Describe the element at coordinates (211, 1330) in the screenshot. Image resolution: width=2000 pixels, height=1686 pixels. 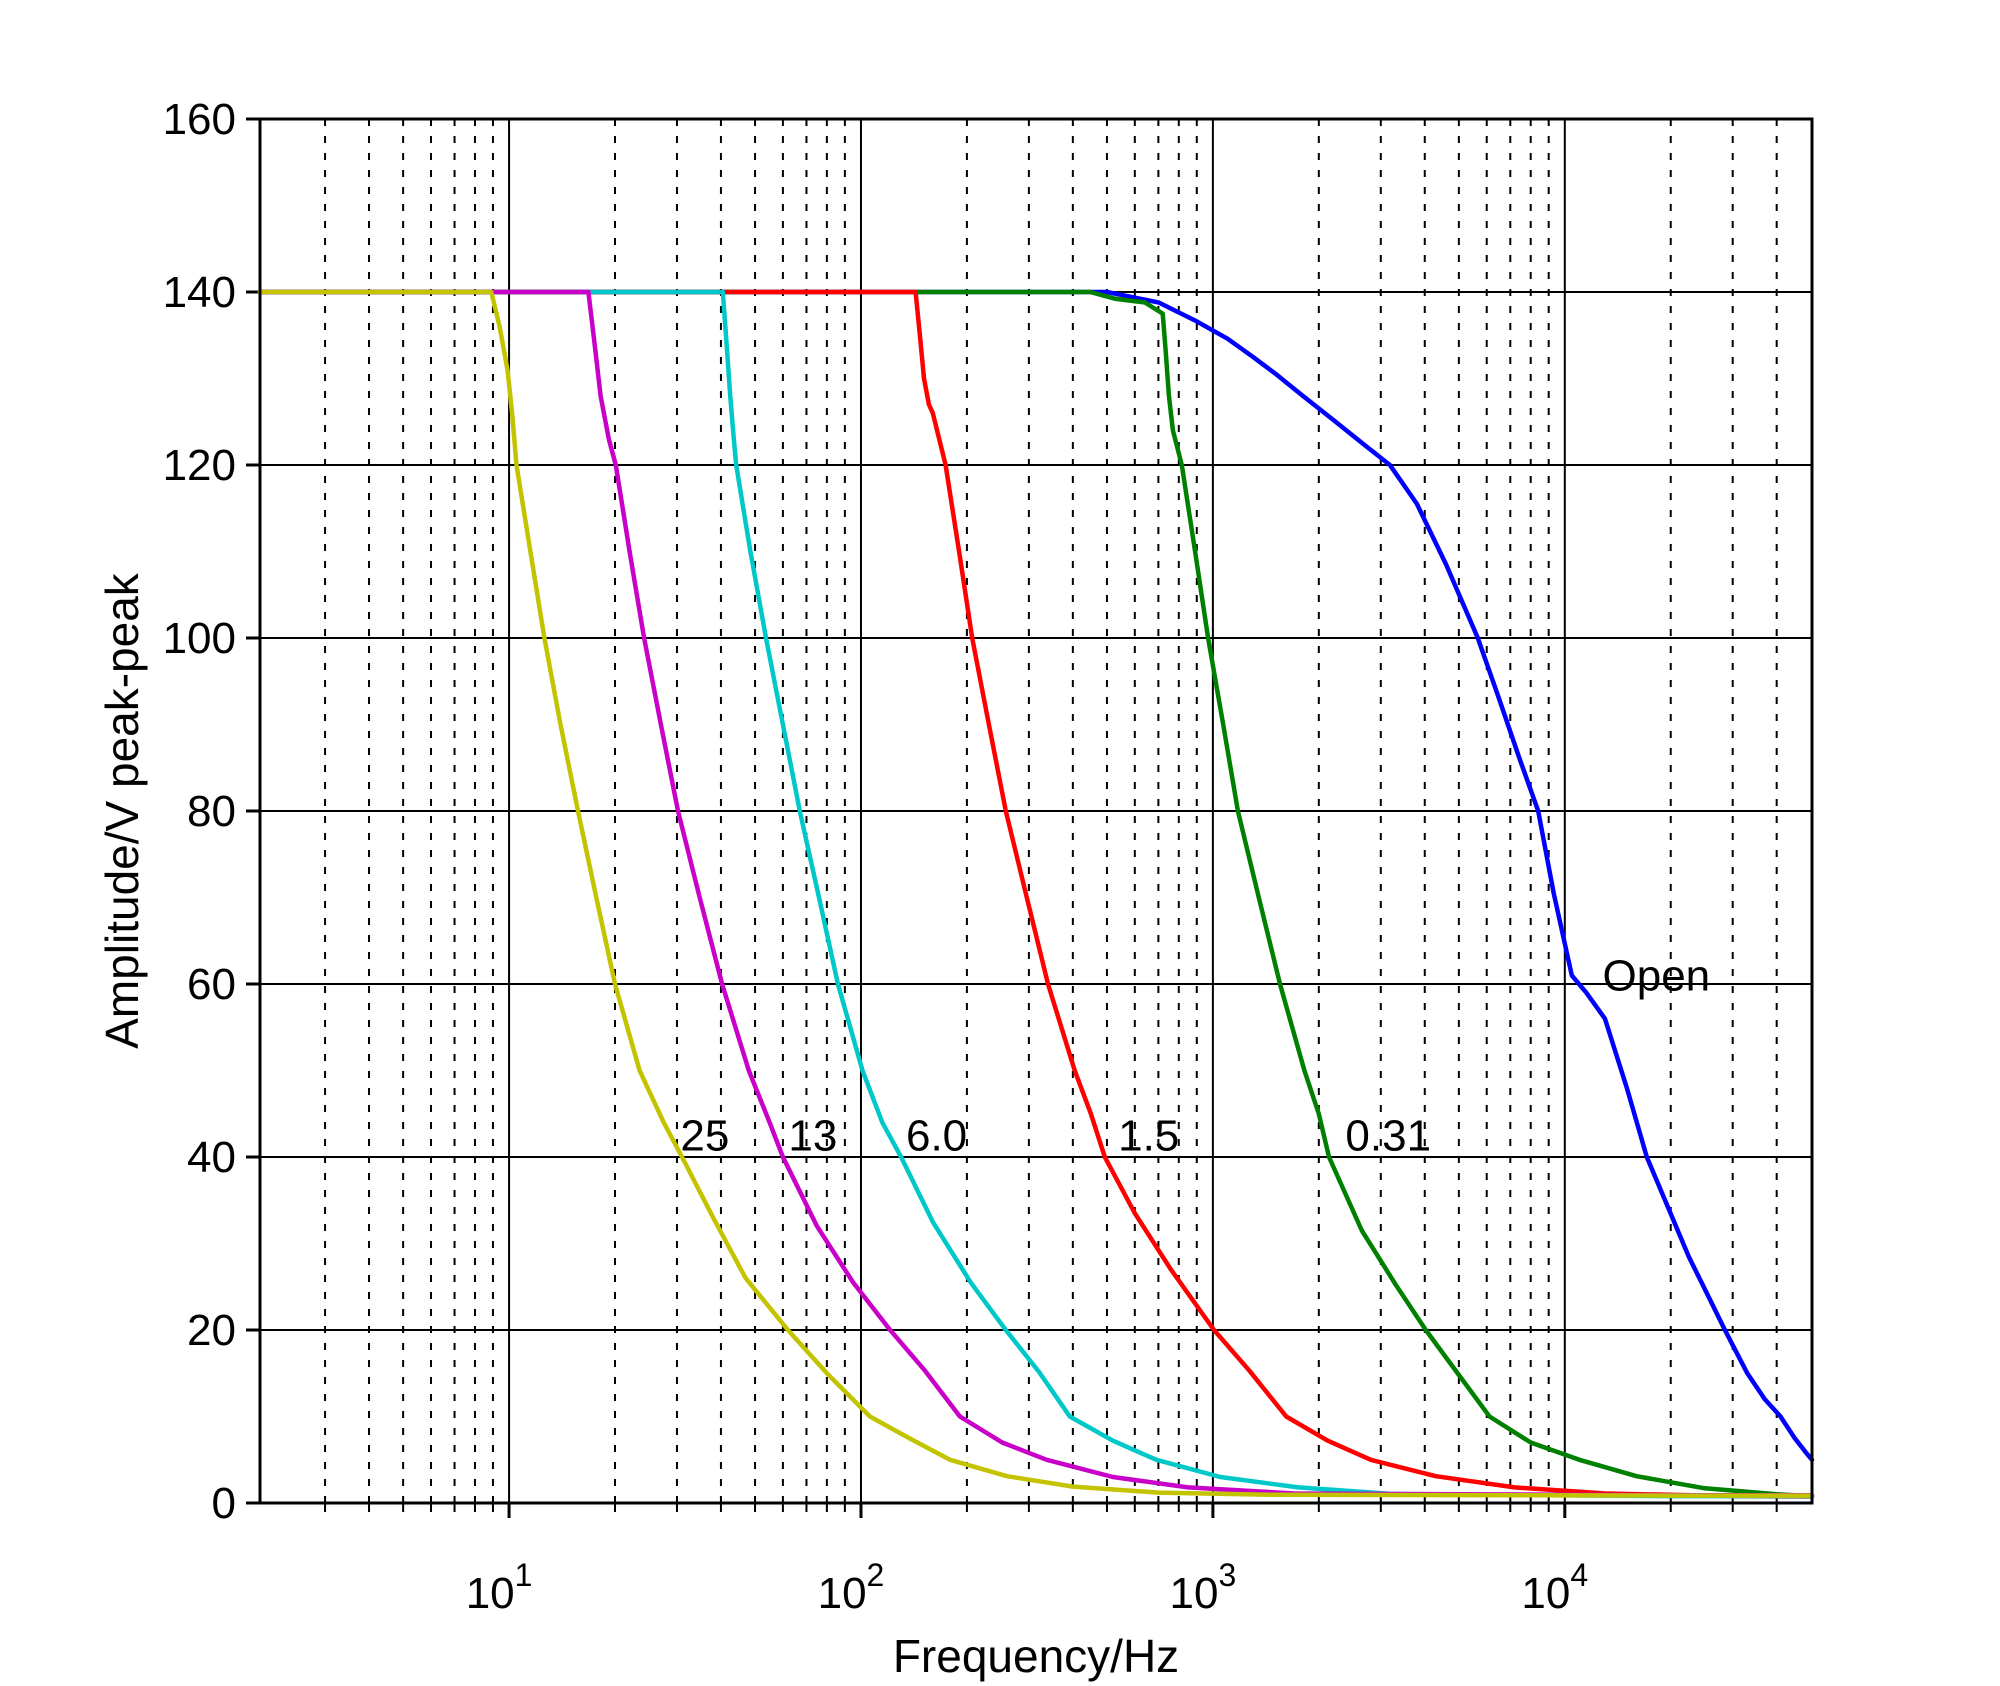
I see `y-tick-label: 20` at that location.